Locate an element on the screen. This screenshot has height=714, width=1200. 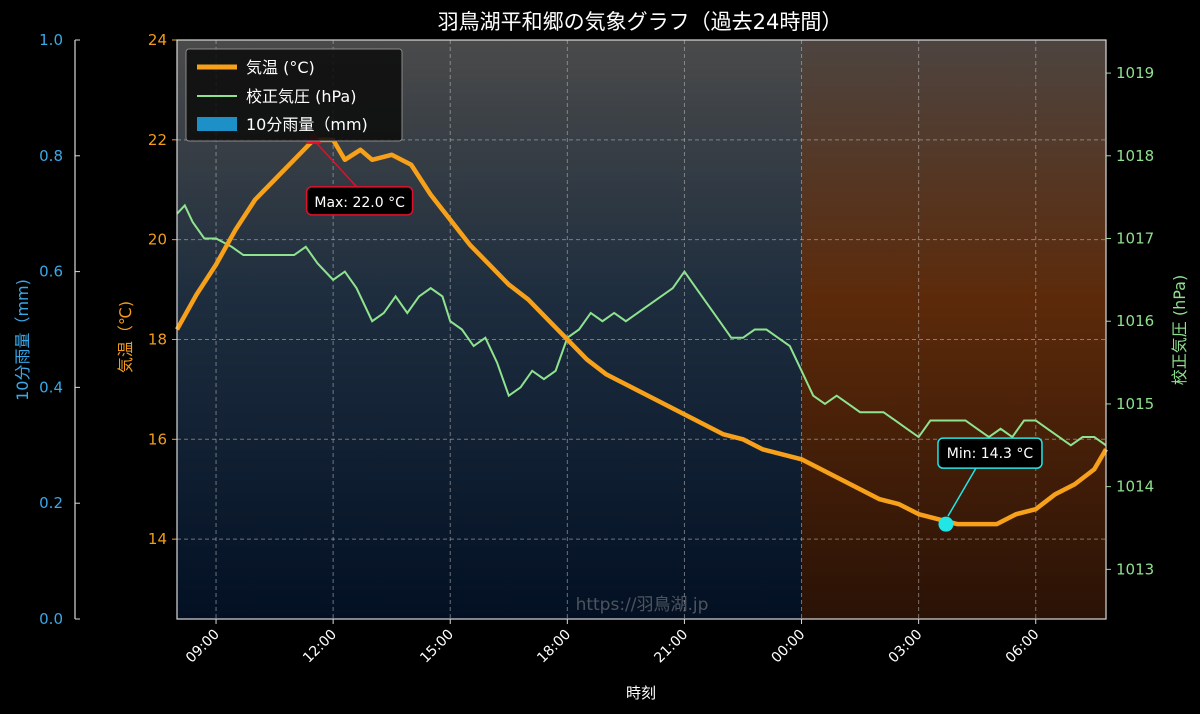
legend-pressure-label: 校正気圧 (hPa) is located at coordinates (301, 96).